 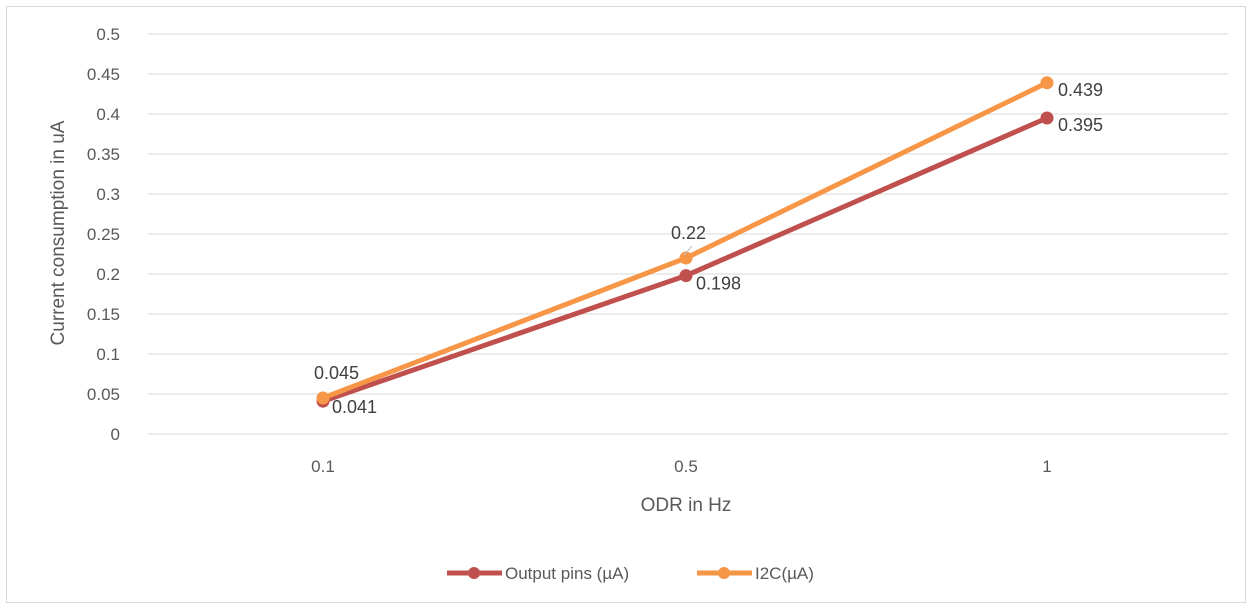 I want to click on data-label: 0.439, so click(x=1080, y=90).